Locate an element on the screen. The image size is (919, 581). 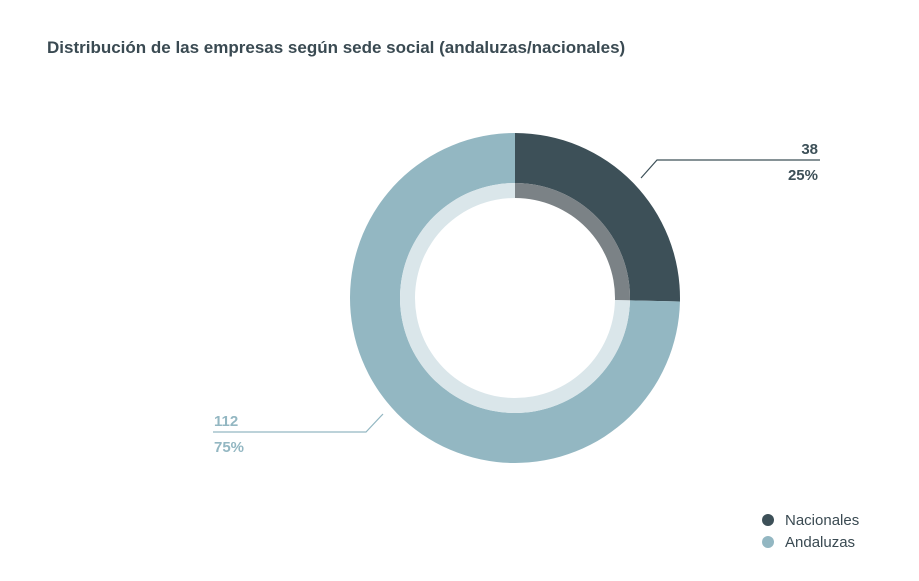
legend-label-nacionales: Nacionales is located at coordinates (822, 520).